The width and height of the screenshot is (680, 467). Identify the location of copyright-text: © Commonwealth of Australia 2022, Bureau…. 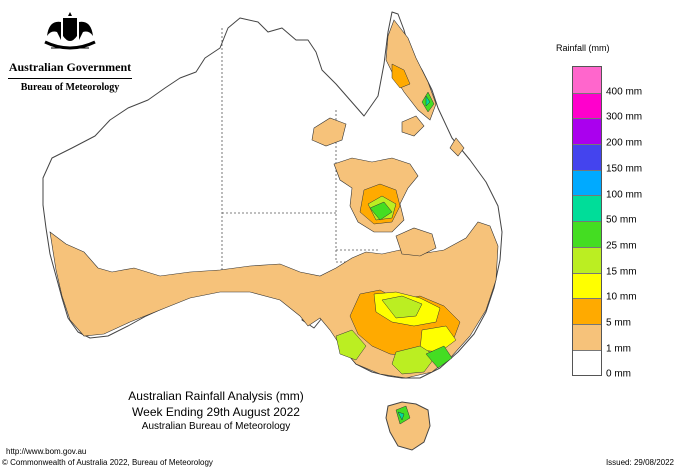
(107, 462).